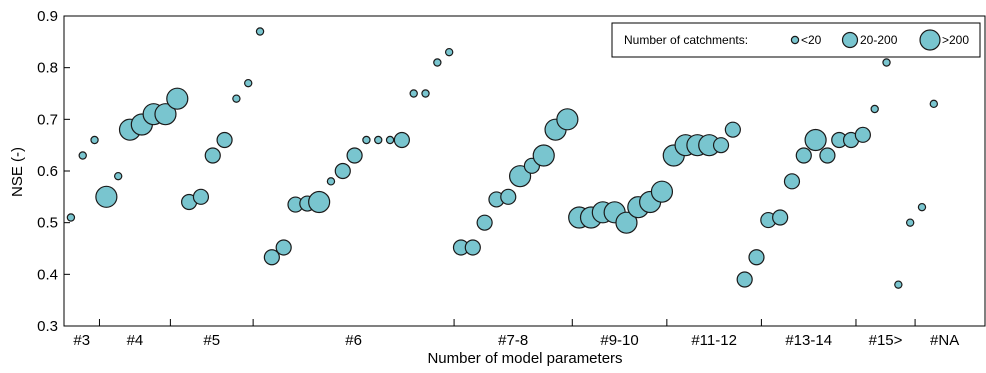 The height and width of the screenshot is (373, 986). What do you see at coordinates (886, 340) in the screenshot?
I see `x-group-label: #15>` at bounding box center [886, 340].